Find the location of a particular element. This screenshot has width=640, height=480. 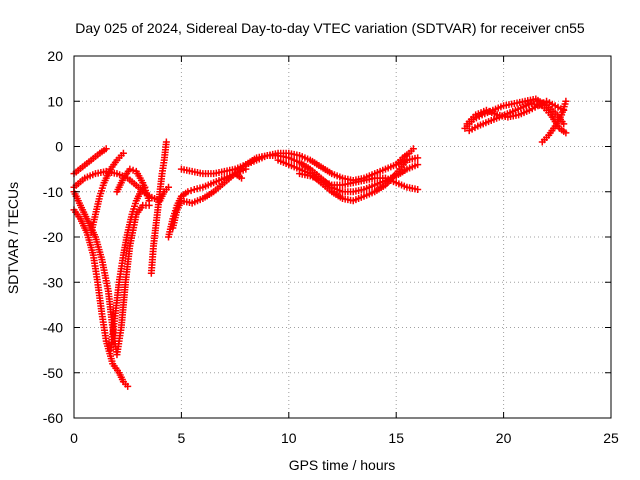

y-tick-label: -10 is located at coordinates (53, 192).